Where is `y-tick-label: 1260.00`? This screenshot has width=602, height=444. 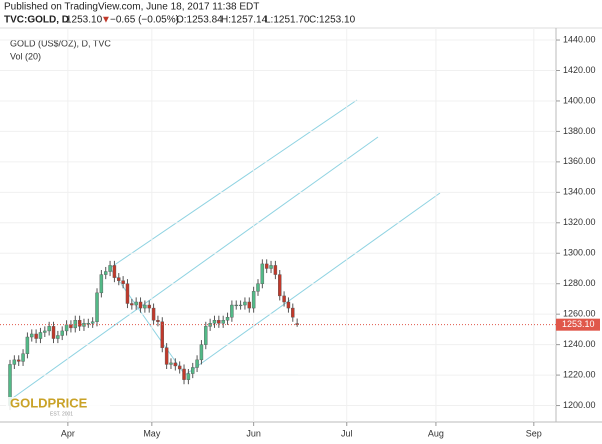 y-tick-label: 1260.00 is located at coordinates (579, 314).